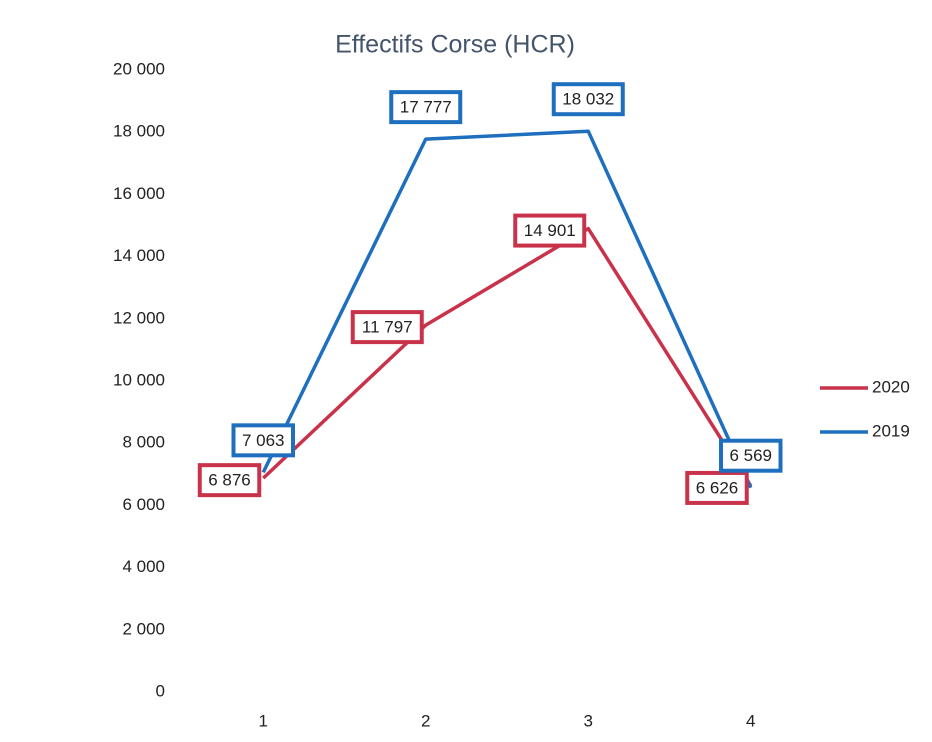  I want to click on y-tick-label: 2 000, so click(143, 628).